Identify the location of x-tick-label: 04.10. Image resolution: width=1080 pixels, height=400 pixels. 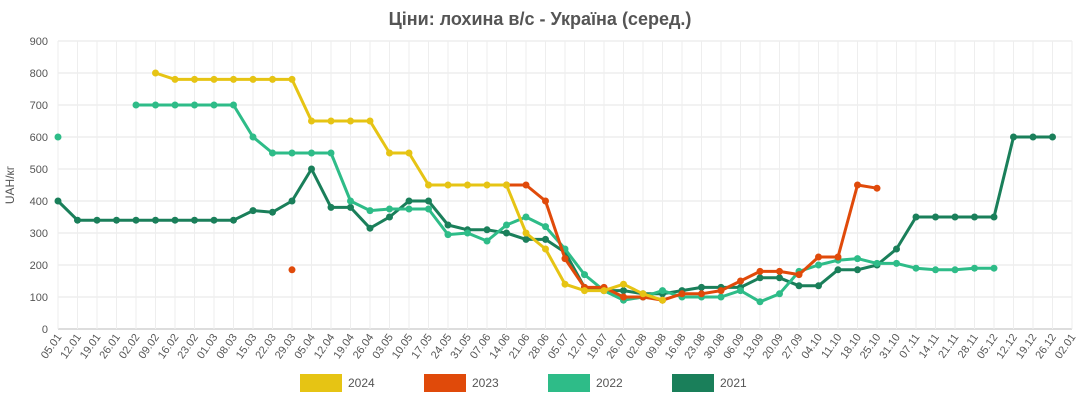
(812, 346).